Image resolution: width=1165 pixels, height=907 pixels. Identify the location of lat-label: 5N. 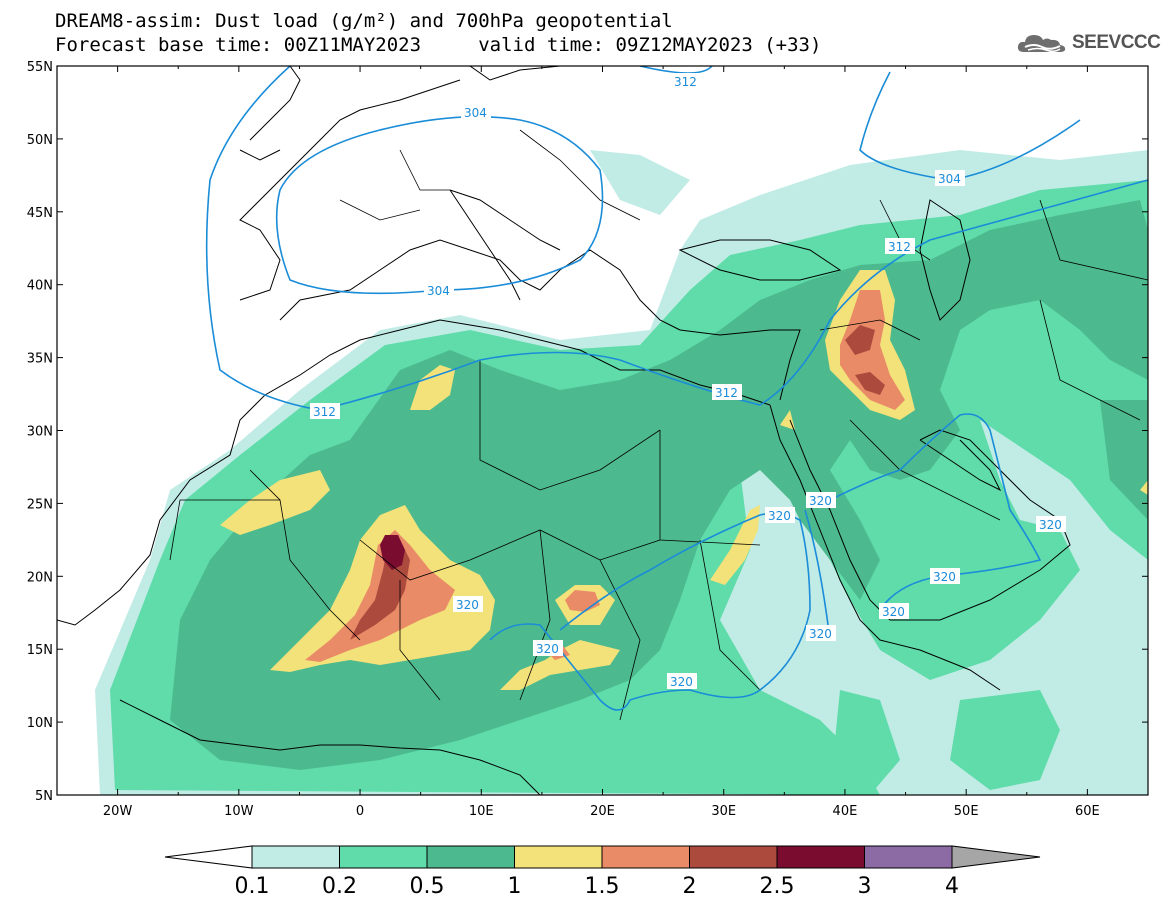
(44, 796).